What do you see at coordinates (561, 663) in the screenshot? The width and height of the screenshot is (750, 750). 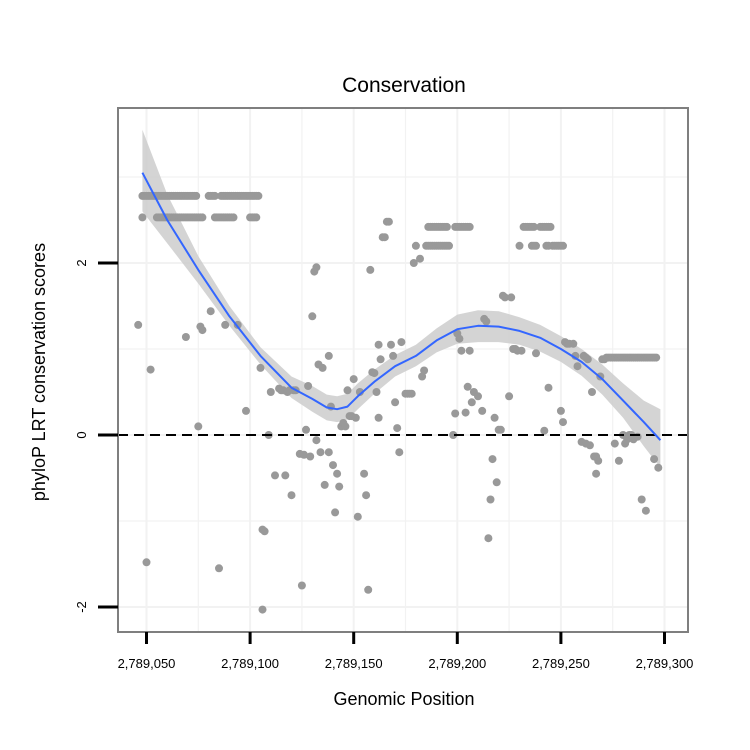 I see `x-tick-label: 2,789,250` at bounding box center [561, 663].